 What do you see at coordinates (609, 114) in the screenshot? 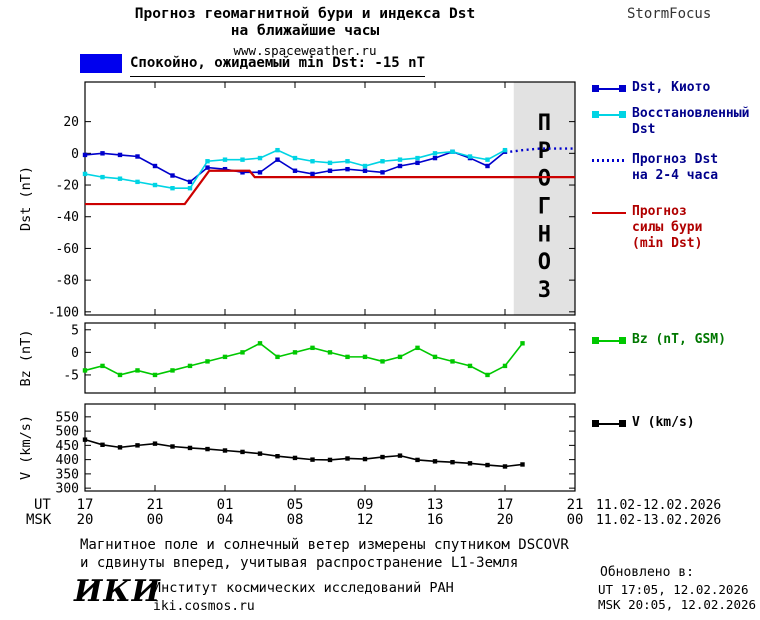
I see `restored-dst-line-swatch` at bounding box center [609, 114].